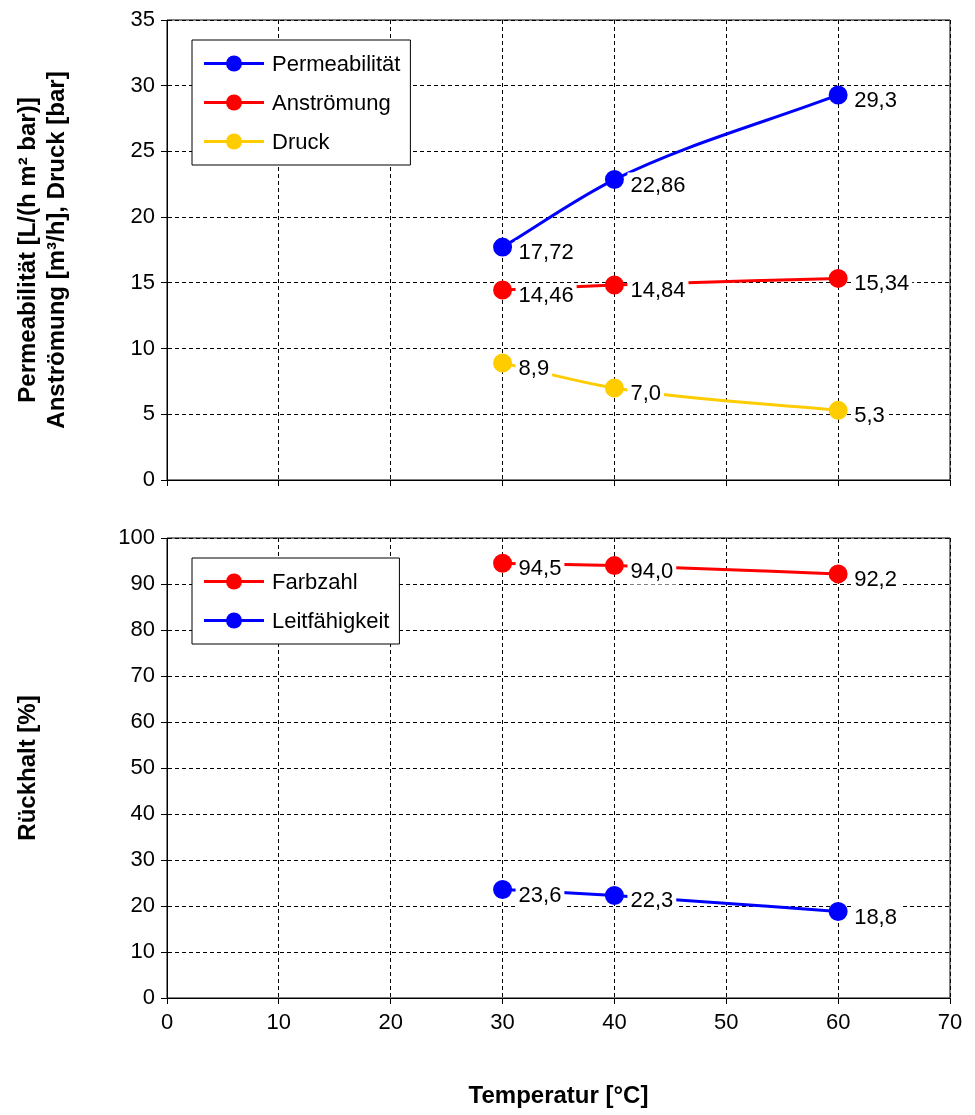  What do you see at coordinates (950, 1022) in the screenshot?
I see `x-tick-label: 70` at bounding box center [950, 1022].